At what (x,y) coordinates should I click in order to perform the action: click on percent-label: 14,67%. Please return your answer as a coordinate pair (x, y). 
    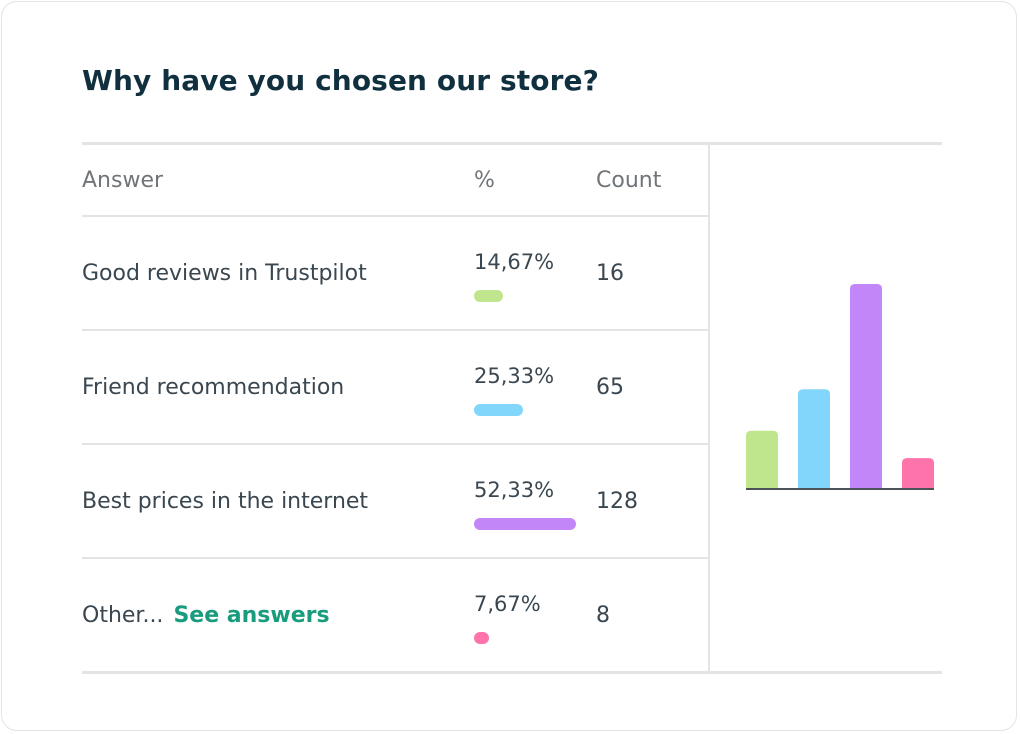
    Looking at the image, I should click on (514, 262).